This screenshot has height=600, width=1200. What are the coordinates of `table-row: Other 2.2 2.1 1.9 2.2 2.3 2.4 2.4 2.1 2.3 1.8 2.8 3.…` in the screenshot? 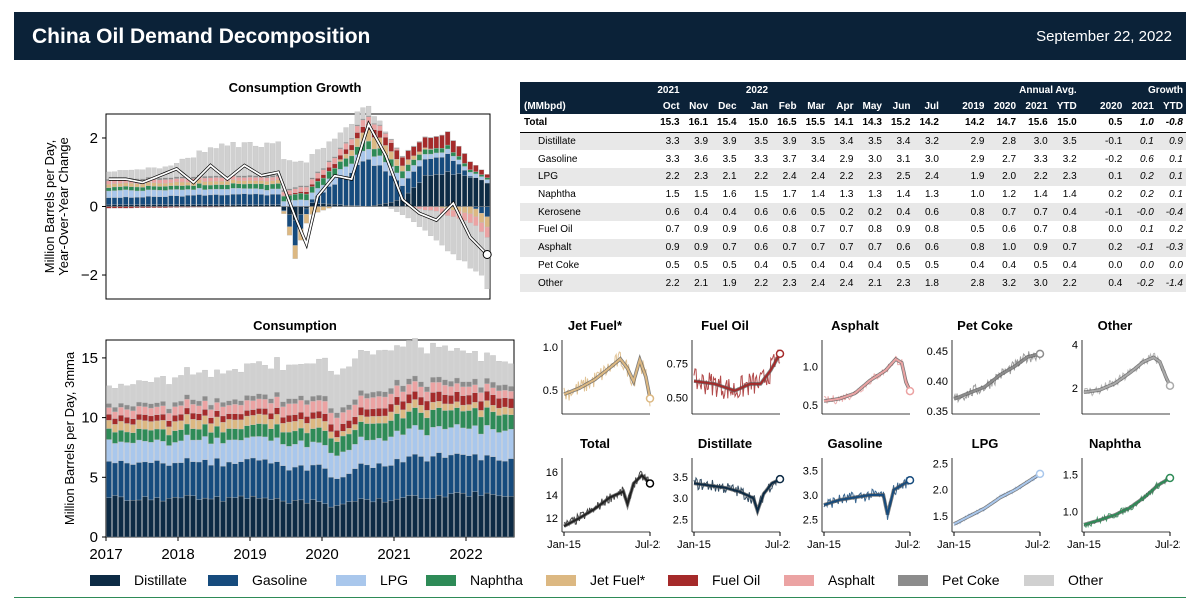 It's located at (853, 283).